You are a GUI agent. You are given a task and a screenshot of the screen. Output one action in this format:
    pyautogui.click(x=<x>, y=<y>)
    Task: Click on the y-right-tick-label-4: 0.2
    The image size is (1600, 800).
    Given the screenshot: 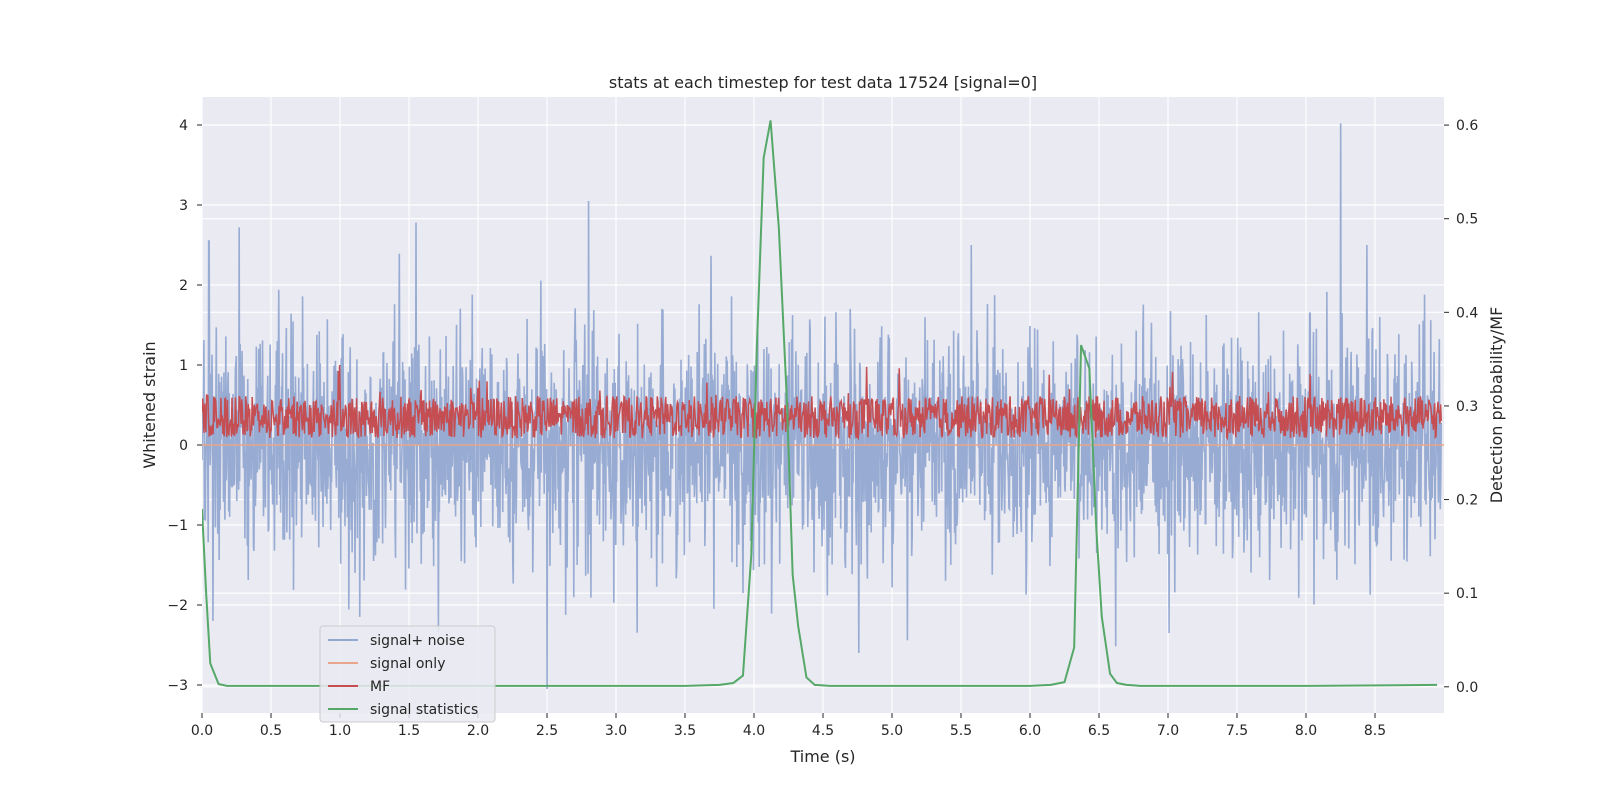 What is the action you would take?
    pyautogui.click(x=1467, y=501)
    